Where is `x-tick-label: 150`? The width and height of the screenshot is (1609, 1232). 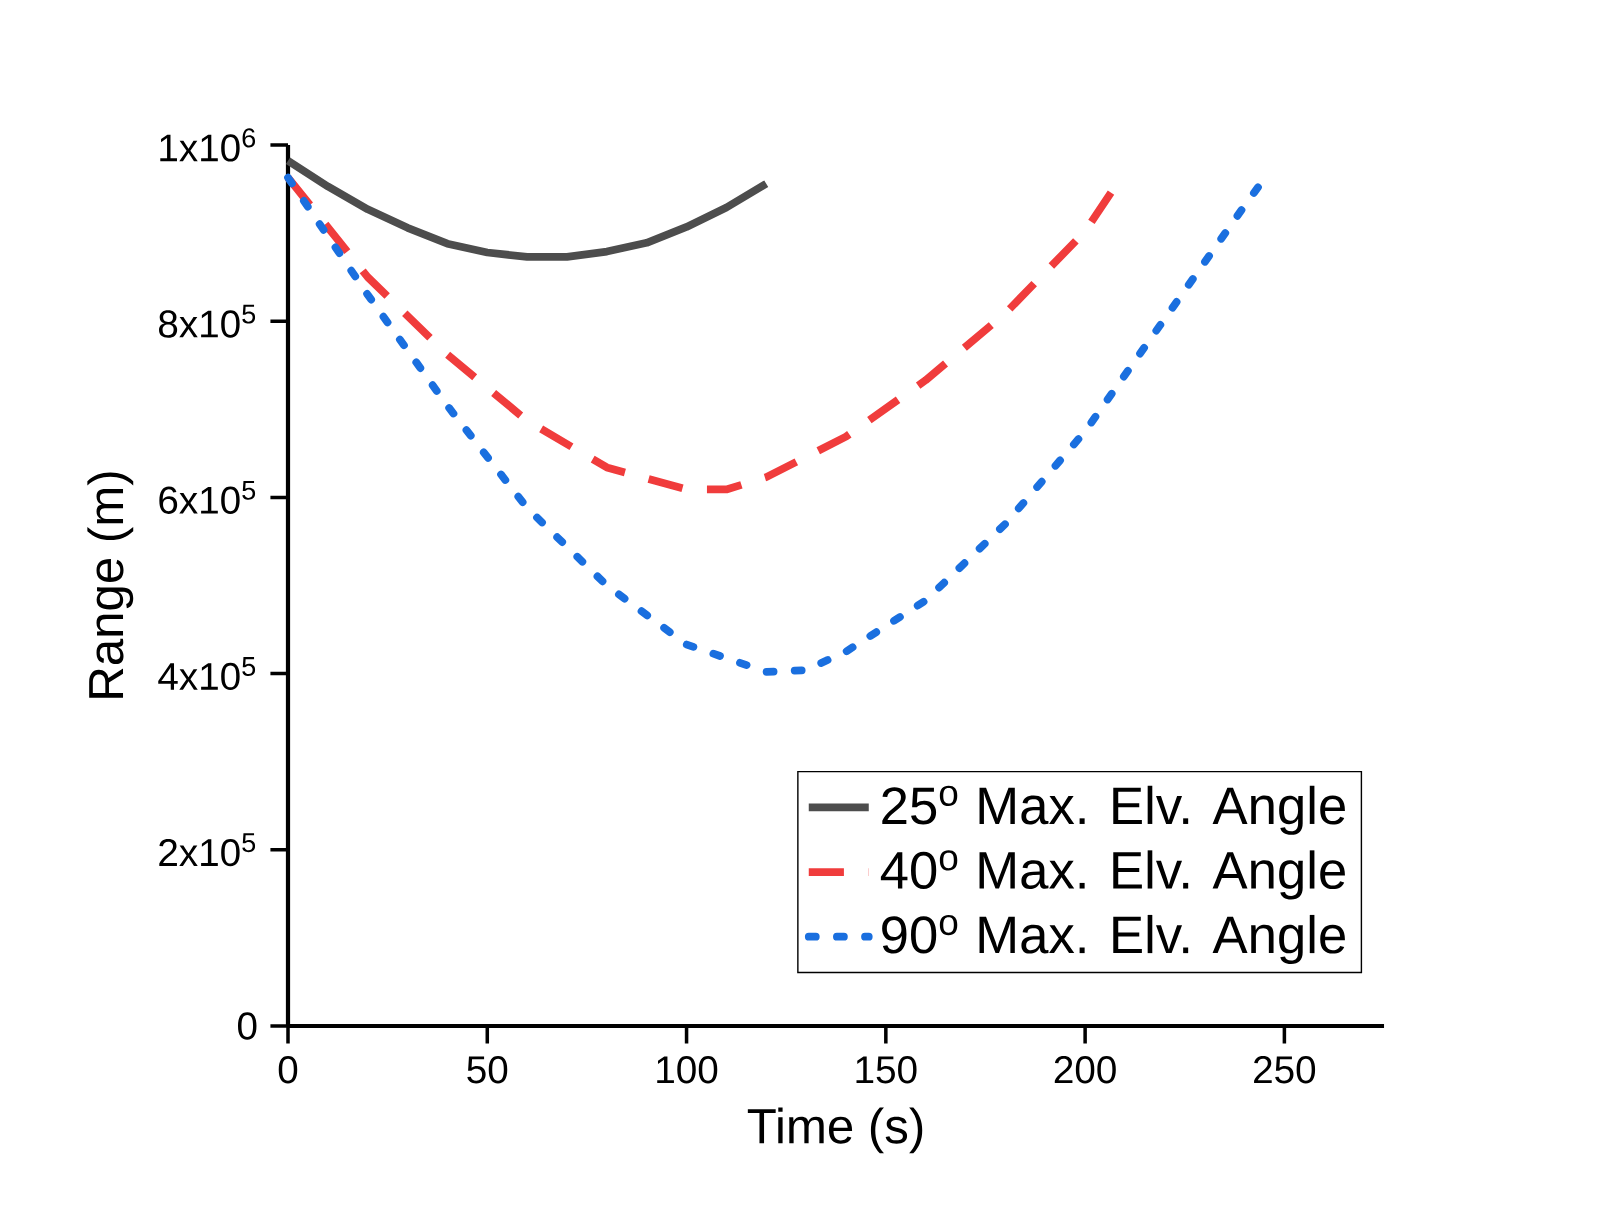 x-tick-label: 150 is located at coordinates (886, 1070).